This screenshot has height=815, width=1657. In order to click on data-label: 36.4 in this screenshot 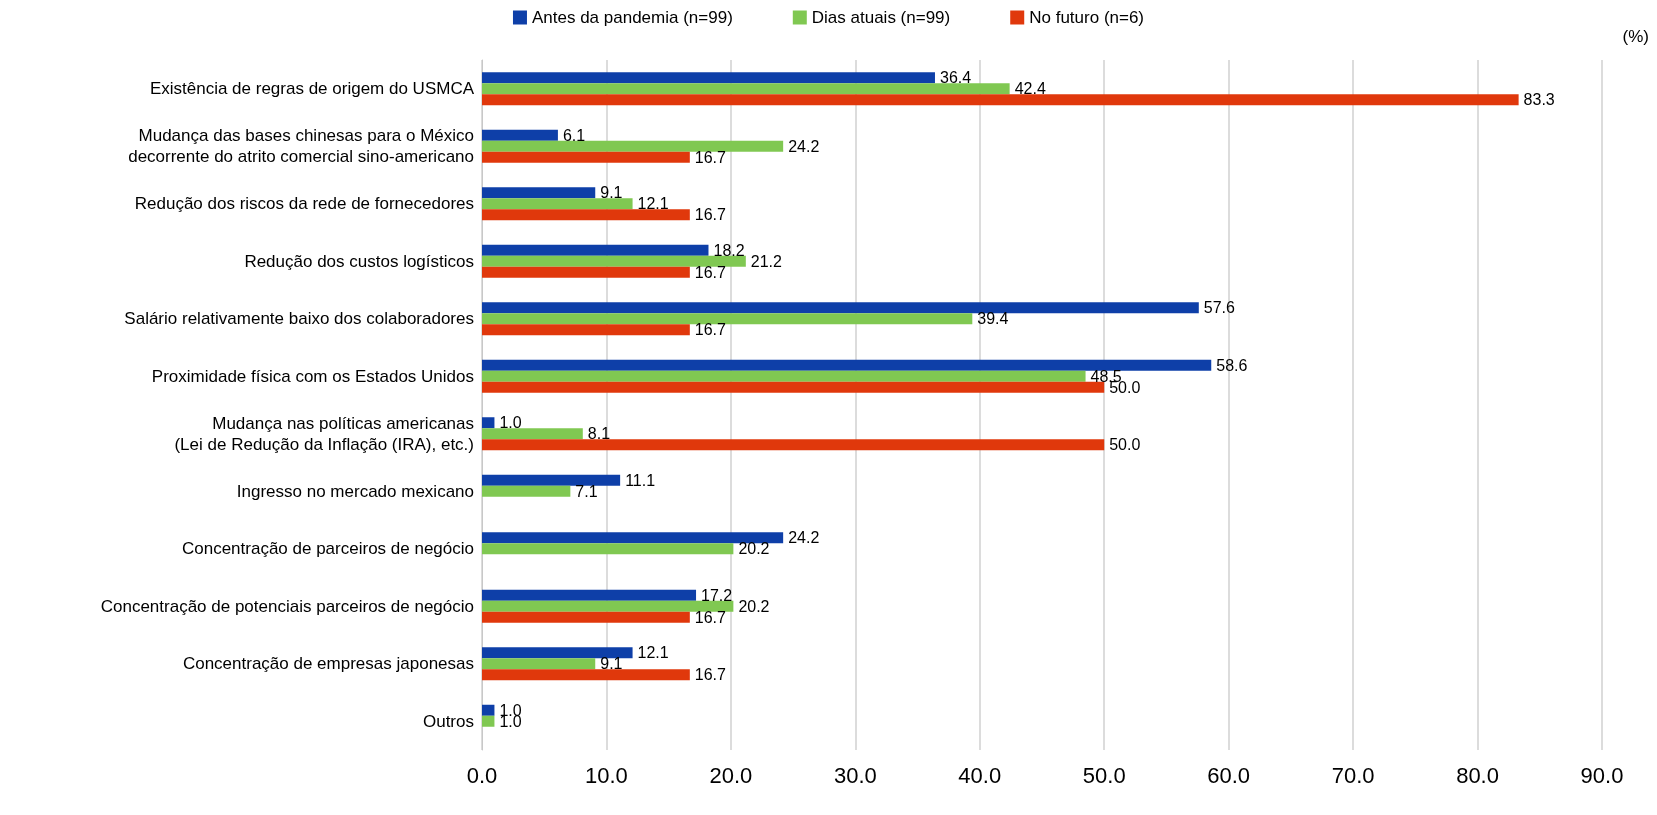, I will do `click(955, 78)`.